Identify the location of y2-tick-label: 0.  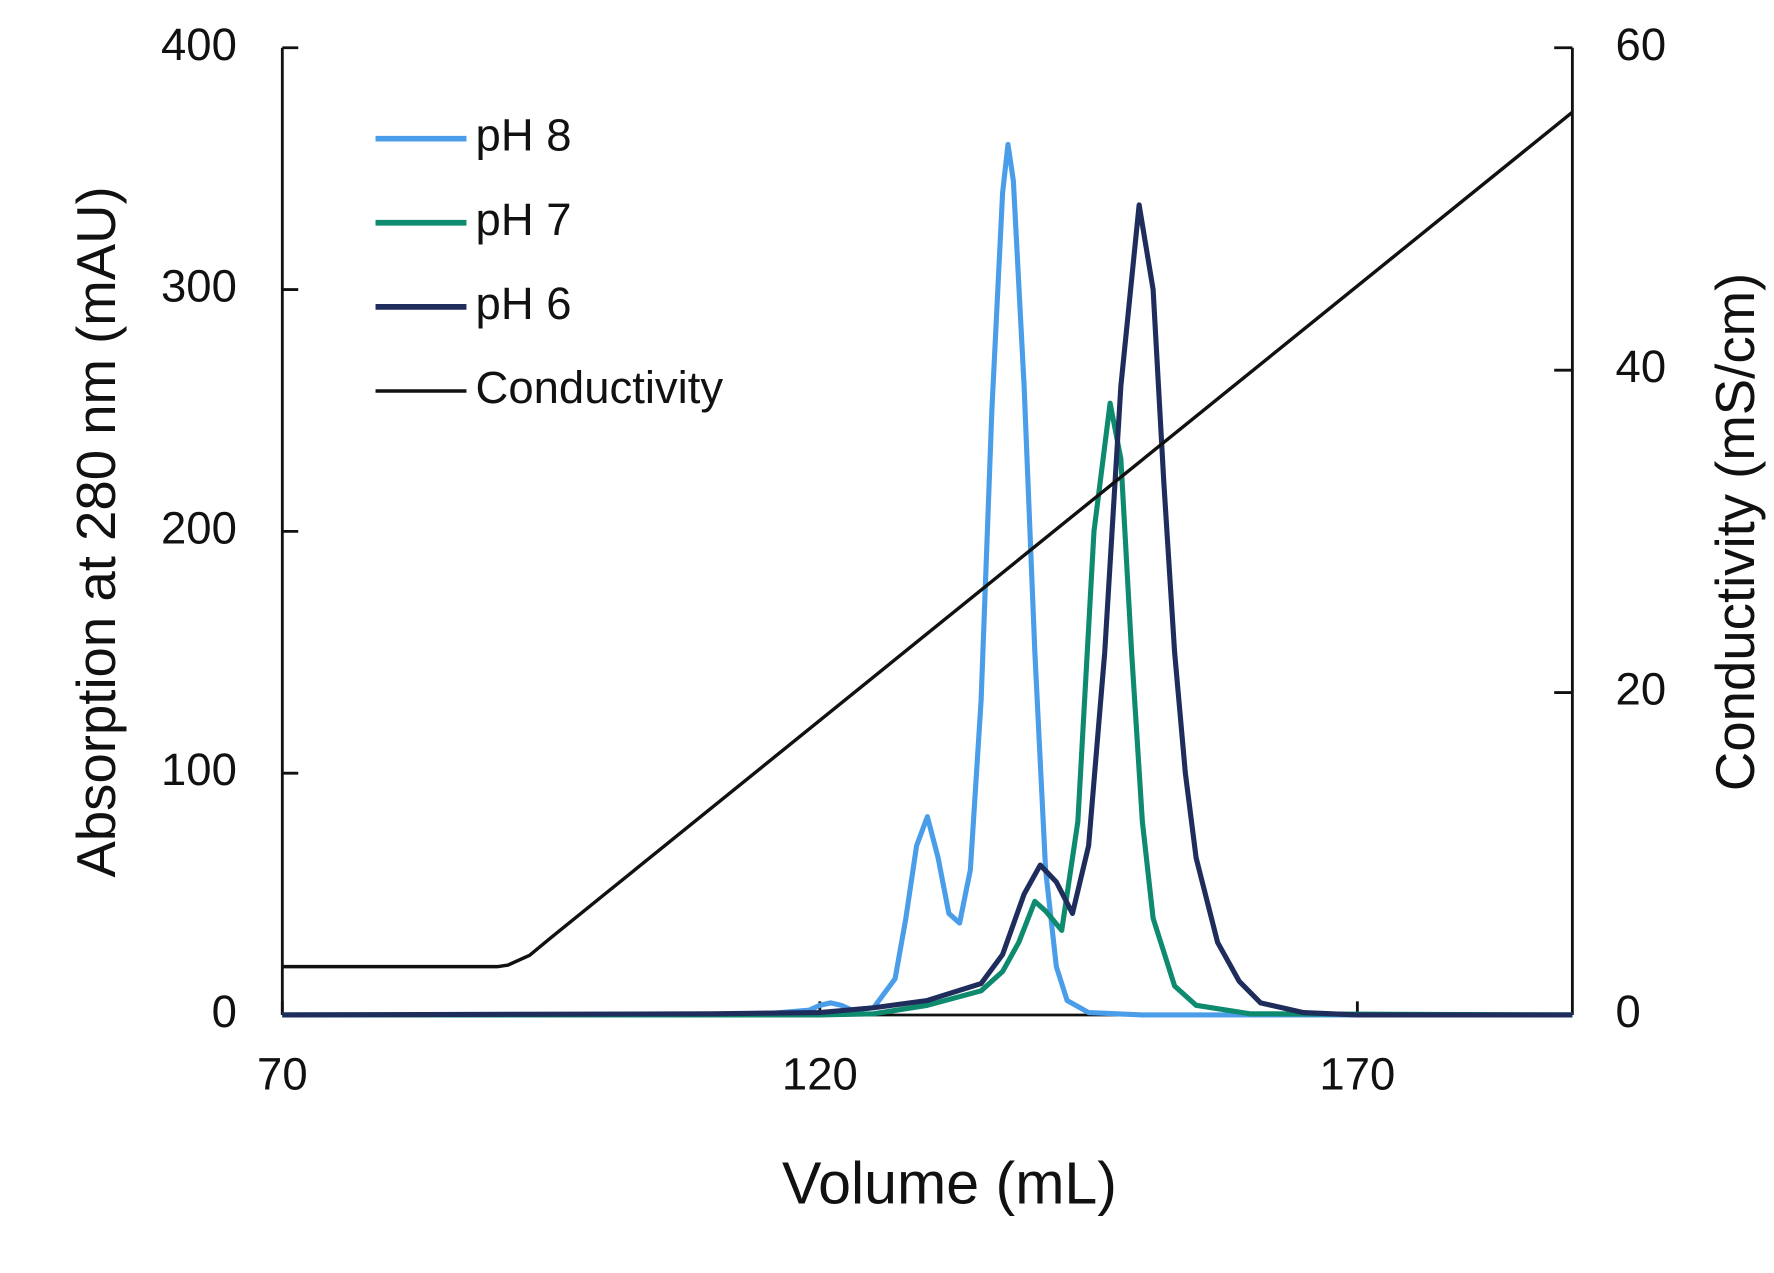
(1628, 1011).